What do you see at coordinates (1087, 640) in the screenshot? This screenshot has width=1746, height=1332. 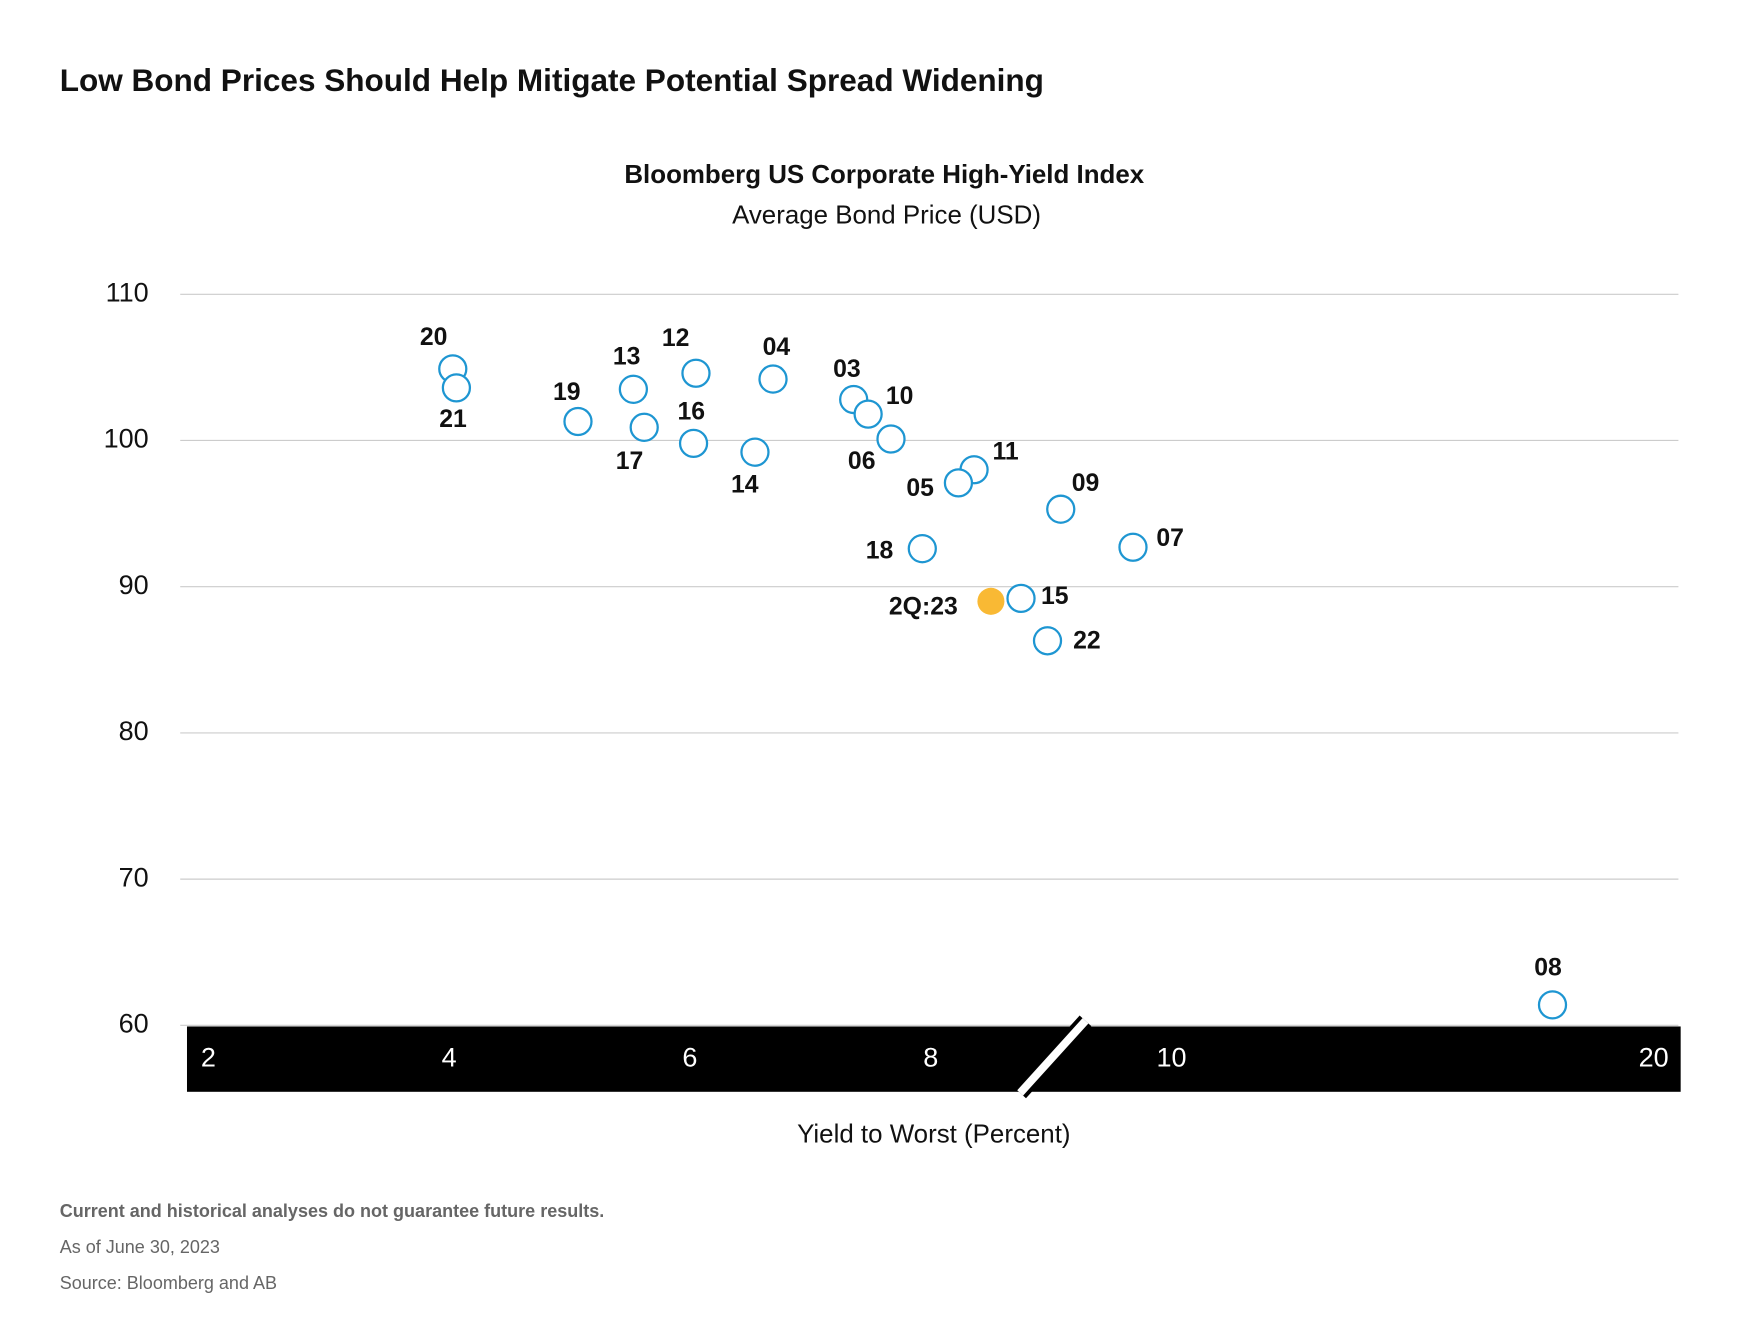 I see `point-label: 22` at bounding box center [1087, 640].